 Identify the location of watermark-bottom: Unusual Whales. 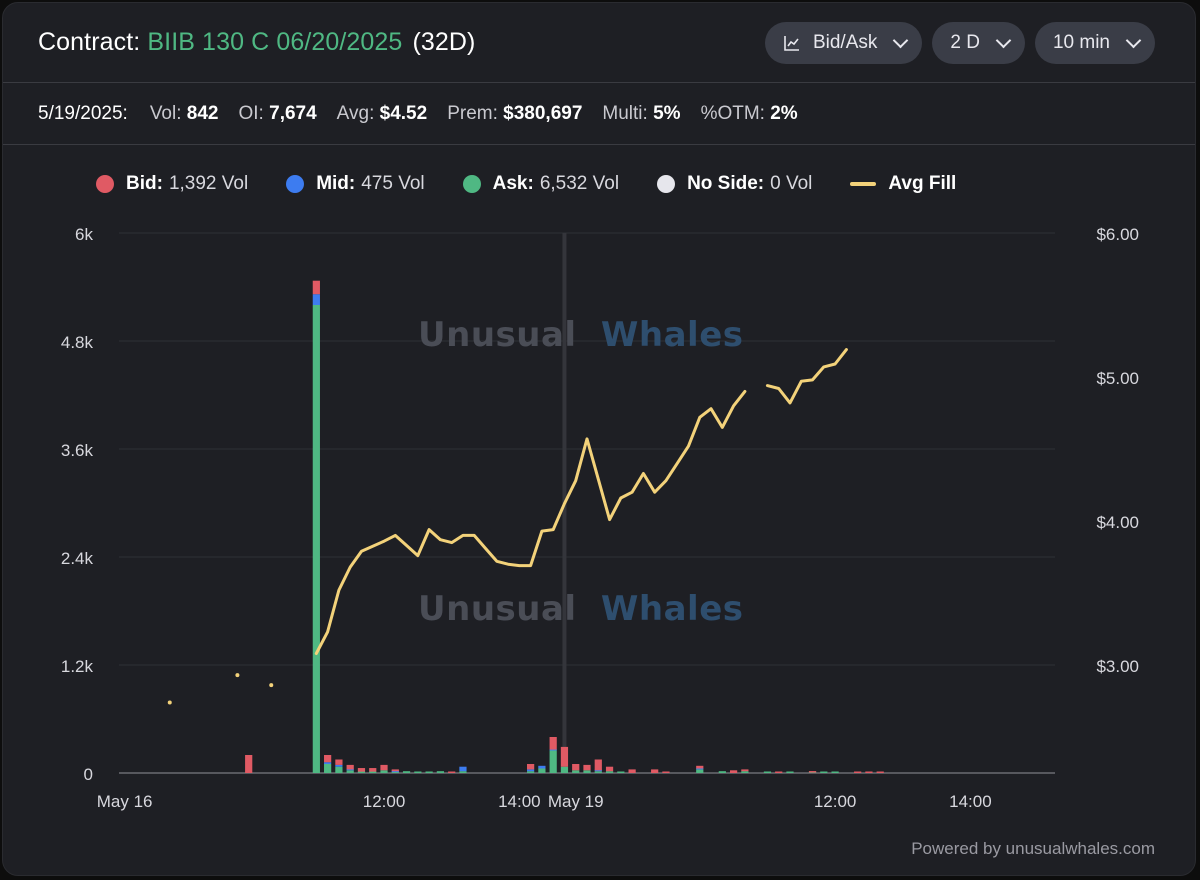
(581, 609).